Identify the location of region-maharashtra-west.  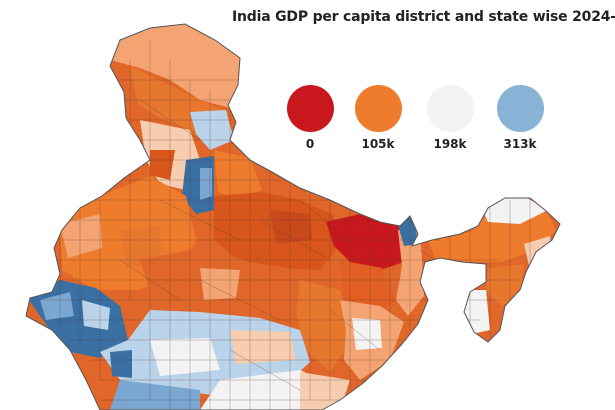
(185, 357).